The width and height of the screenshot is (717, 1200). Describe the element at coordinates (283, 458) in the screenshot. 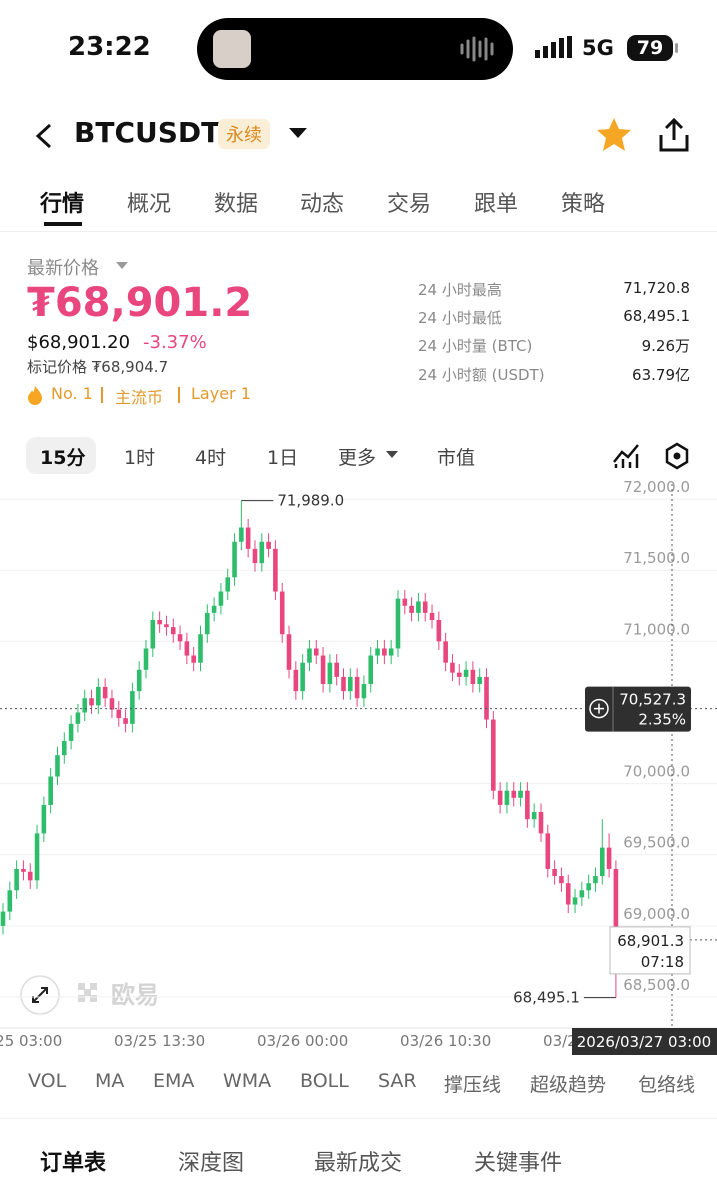

I see `interval: 1日` at that location.